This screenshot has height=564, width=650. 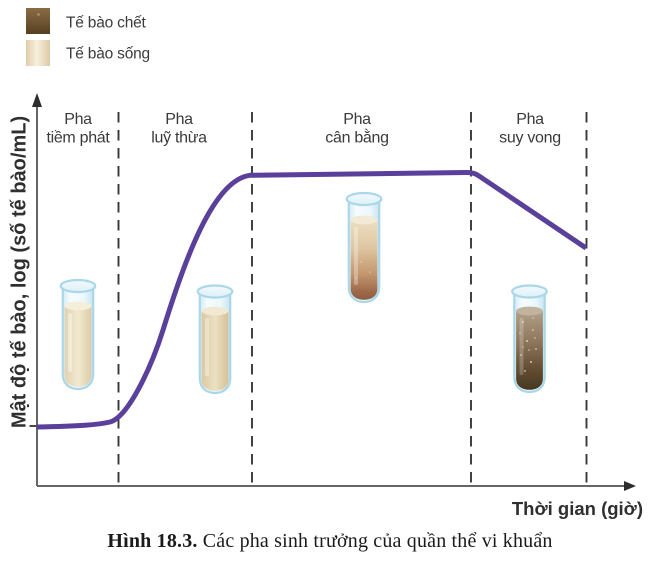 I want to click on svg-text: tiềm phát, so click(x=78, y=138).